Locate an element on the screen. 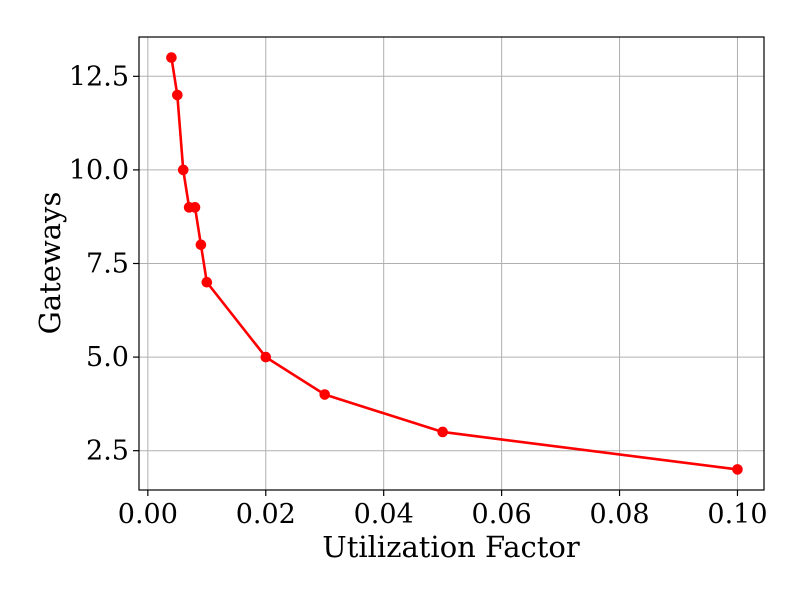  y-tick-label: 10.0 is located at coordinates (99, 170).